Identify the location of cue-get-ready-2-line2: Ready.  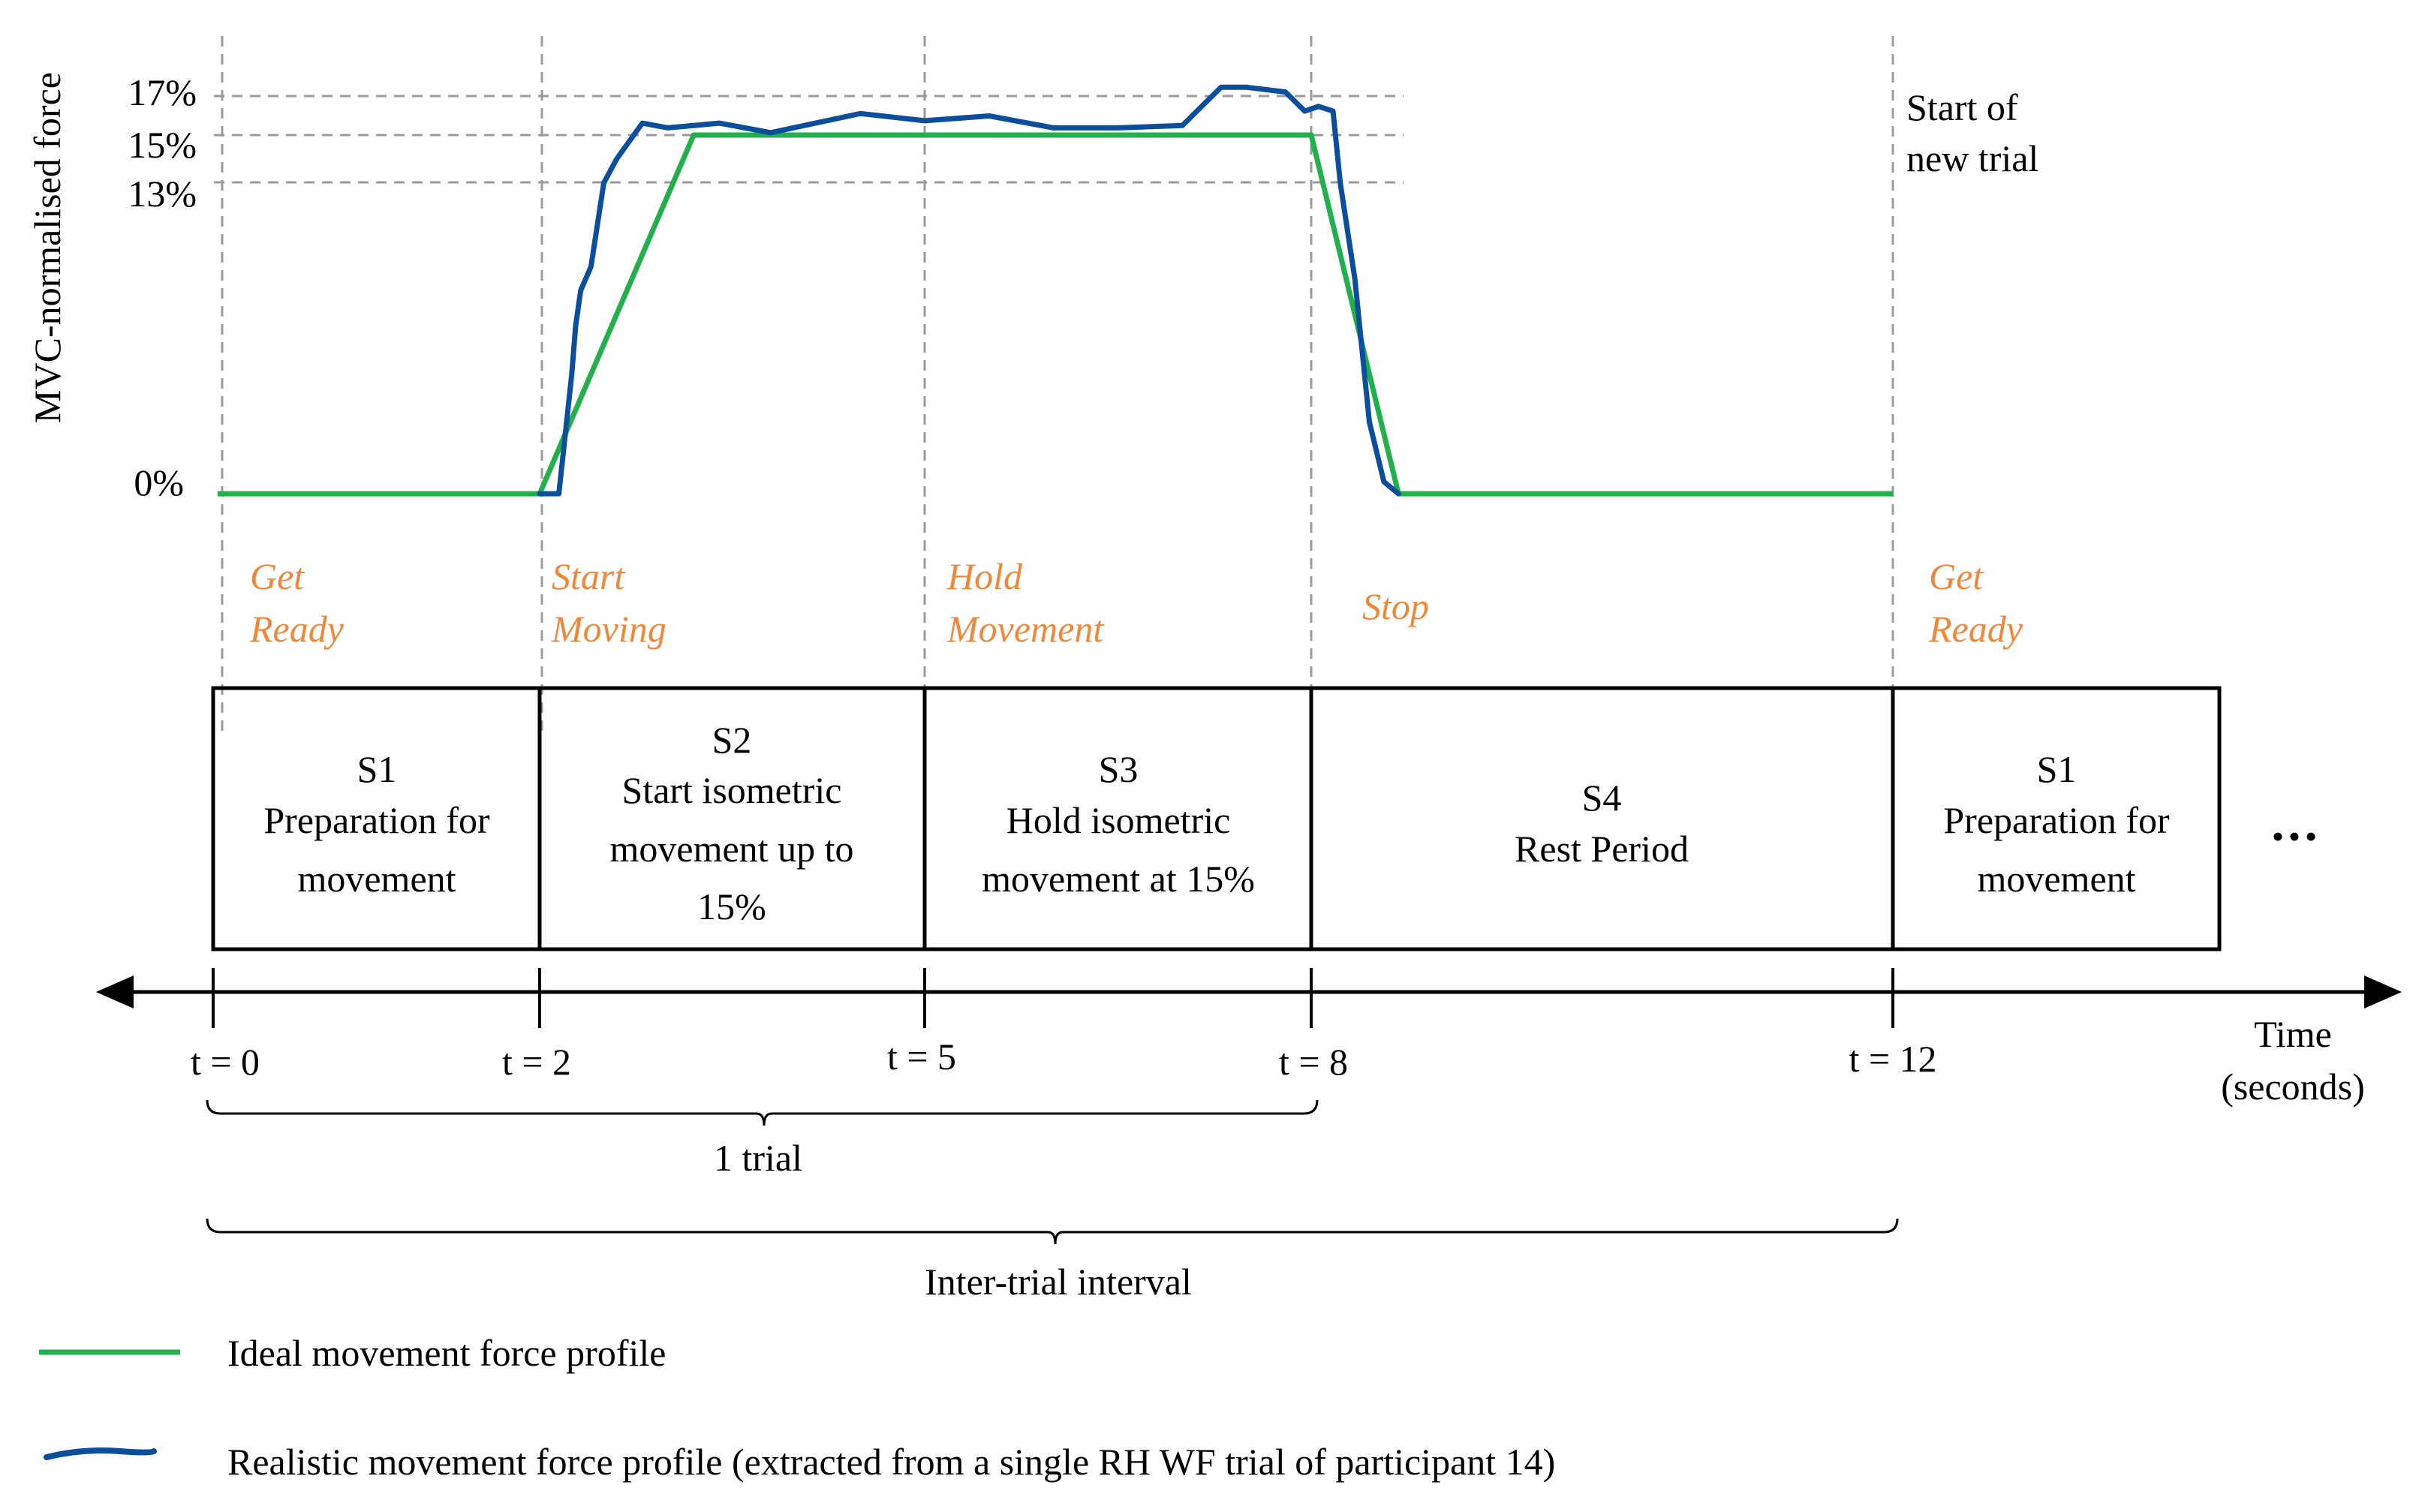
(1976, 629).